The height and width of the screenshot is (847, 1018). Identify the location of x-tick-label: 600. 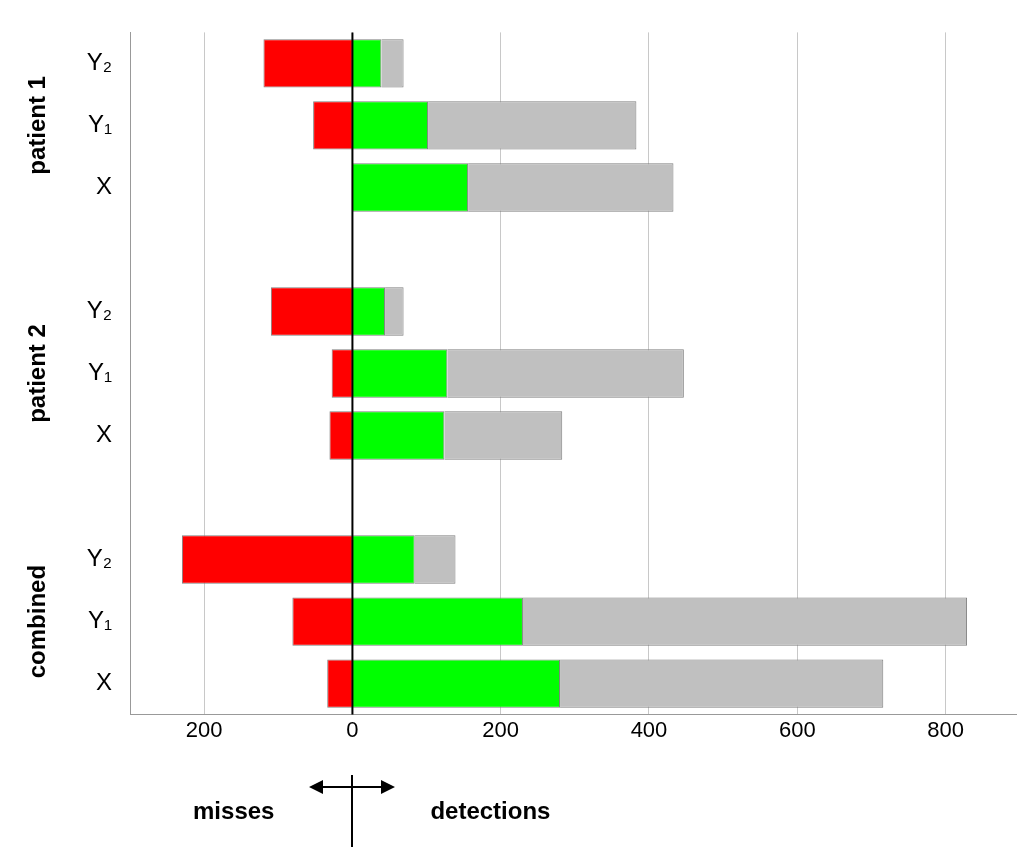
(797, 729).